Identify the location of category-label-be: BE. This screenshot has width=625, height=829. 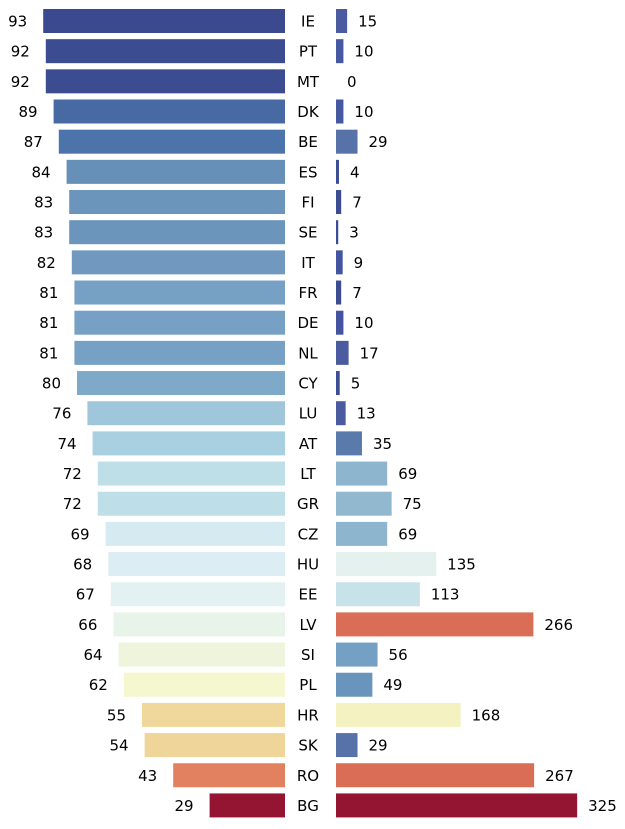
(308, 142).